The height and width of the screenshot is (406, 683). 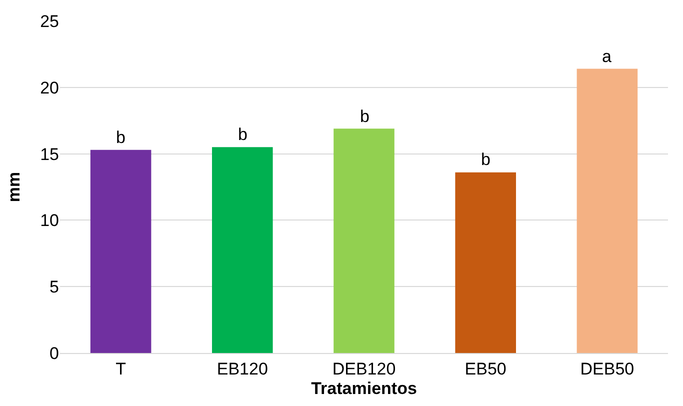 I want to click on y-tick-label: 5, so click(x=54, y=287).